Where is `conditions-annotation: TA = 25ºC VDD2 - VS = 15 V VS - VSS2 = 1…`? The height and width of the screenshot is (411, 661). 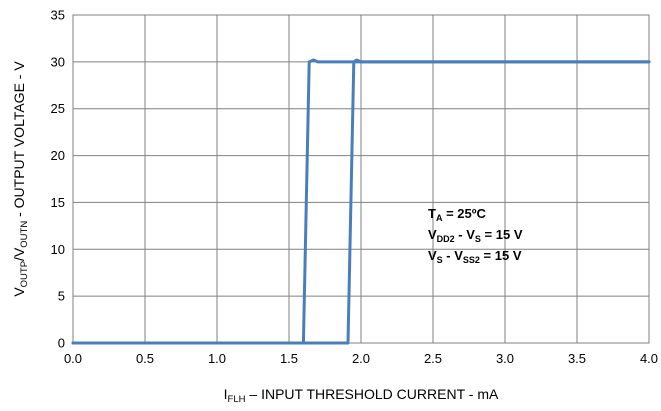
conditions-annotation: TA = 25ºC VDD2 - VS = 15 V VS - VSS2 = 1… is located at coordinates (475, 235).